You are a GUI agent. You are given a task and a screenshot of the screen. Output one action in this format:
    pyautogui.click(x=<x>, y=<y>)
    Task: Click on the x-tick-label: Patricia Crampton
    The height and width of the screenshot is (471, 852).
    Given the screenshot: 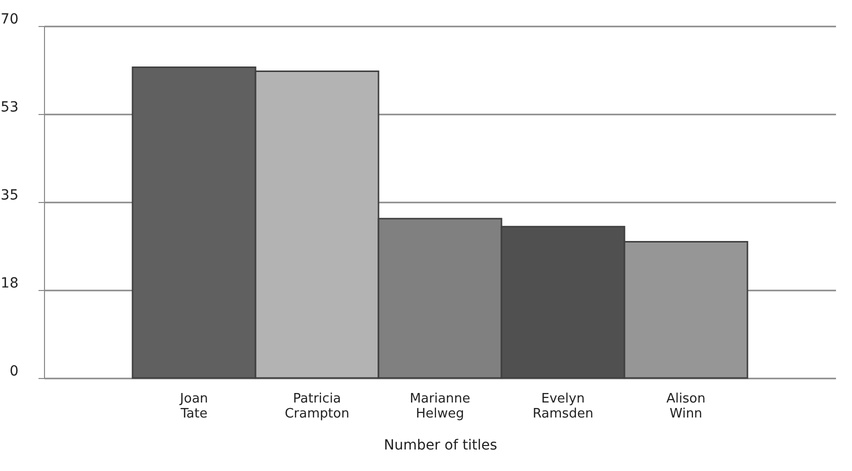 What is the action you would take?
    pyautogui.click(x=317, y=407)
    